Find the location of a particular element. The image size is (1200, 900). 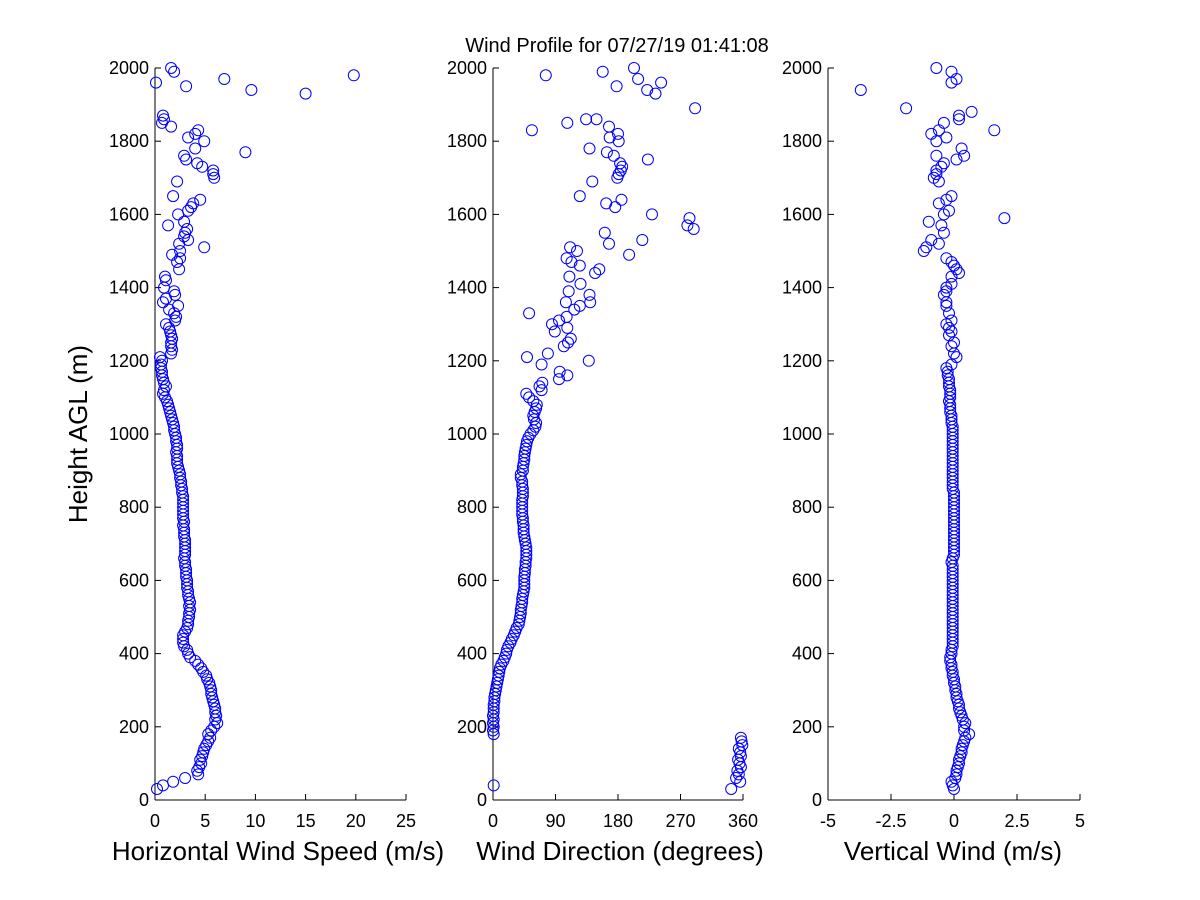

speed-y-tick-label: 2000 is located at coordinates (129, 68).